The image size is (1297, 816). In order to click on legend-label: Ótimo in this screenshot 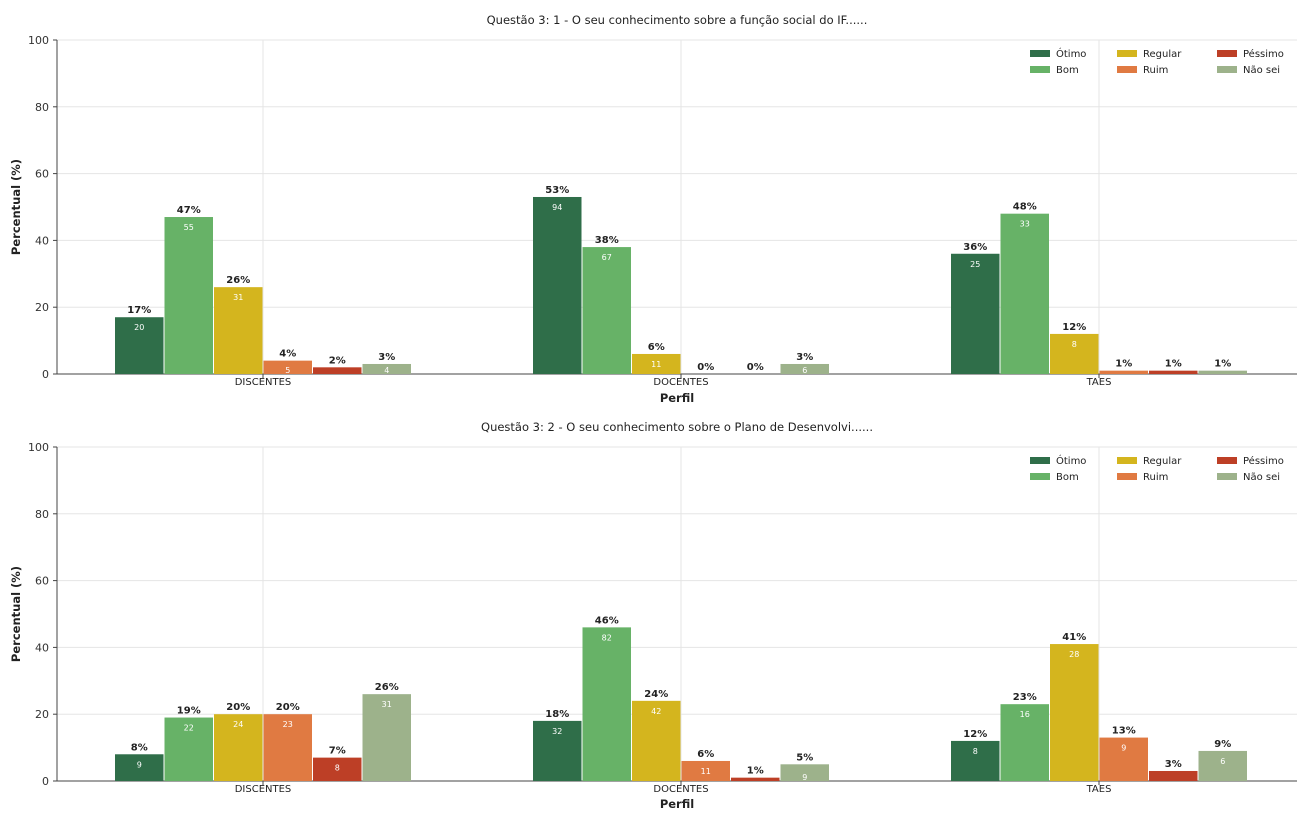, I will do `click(1071, 53)`.